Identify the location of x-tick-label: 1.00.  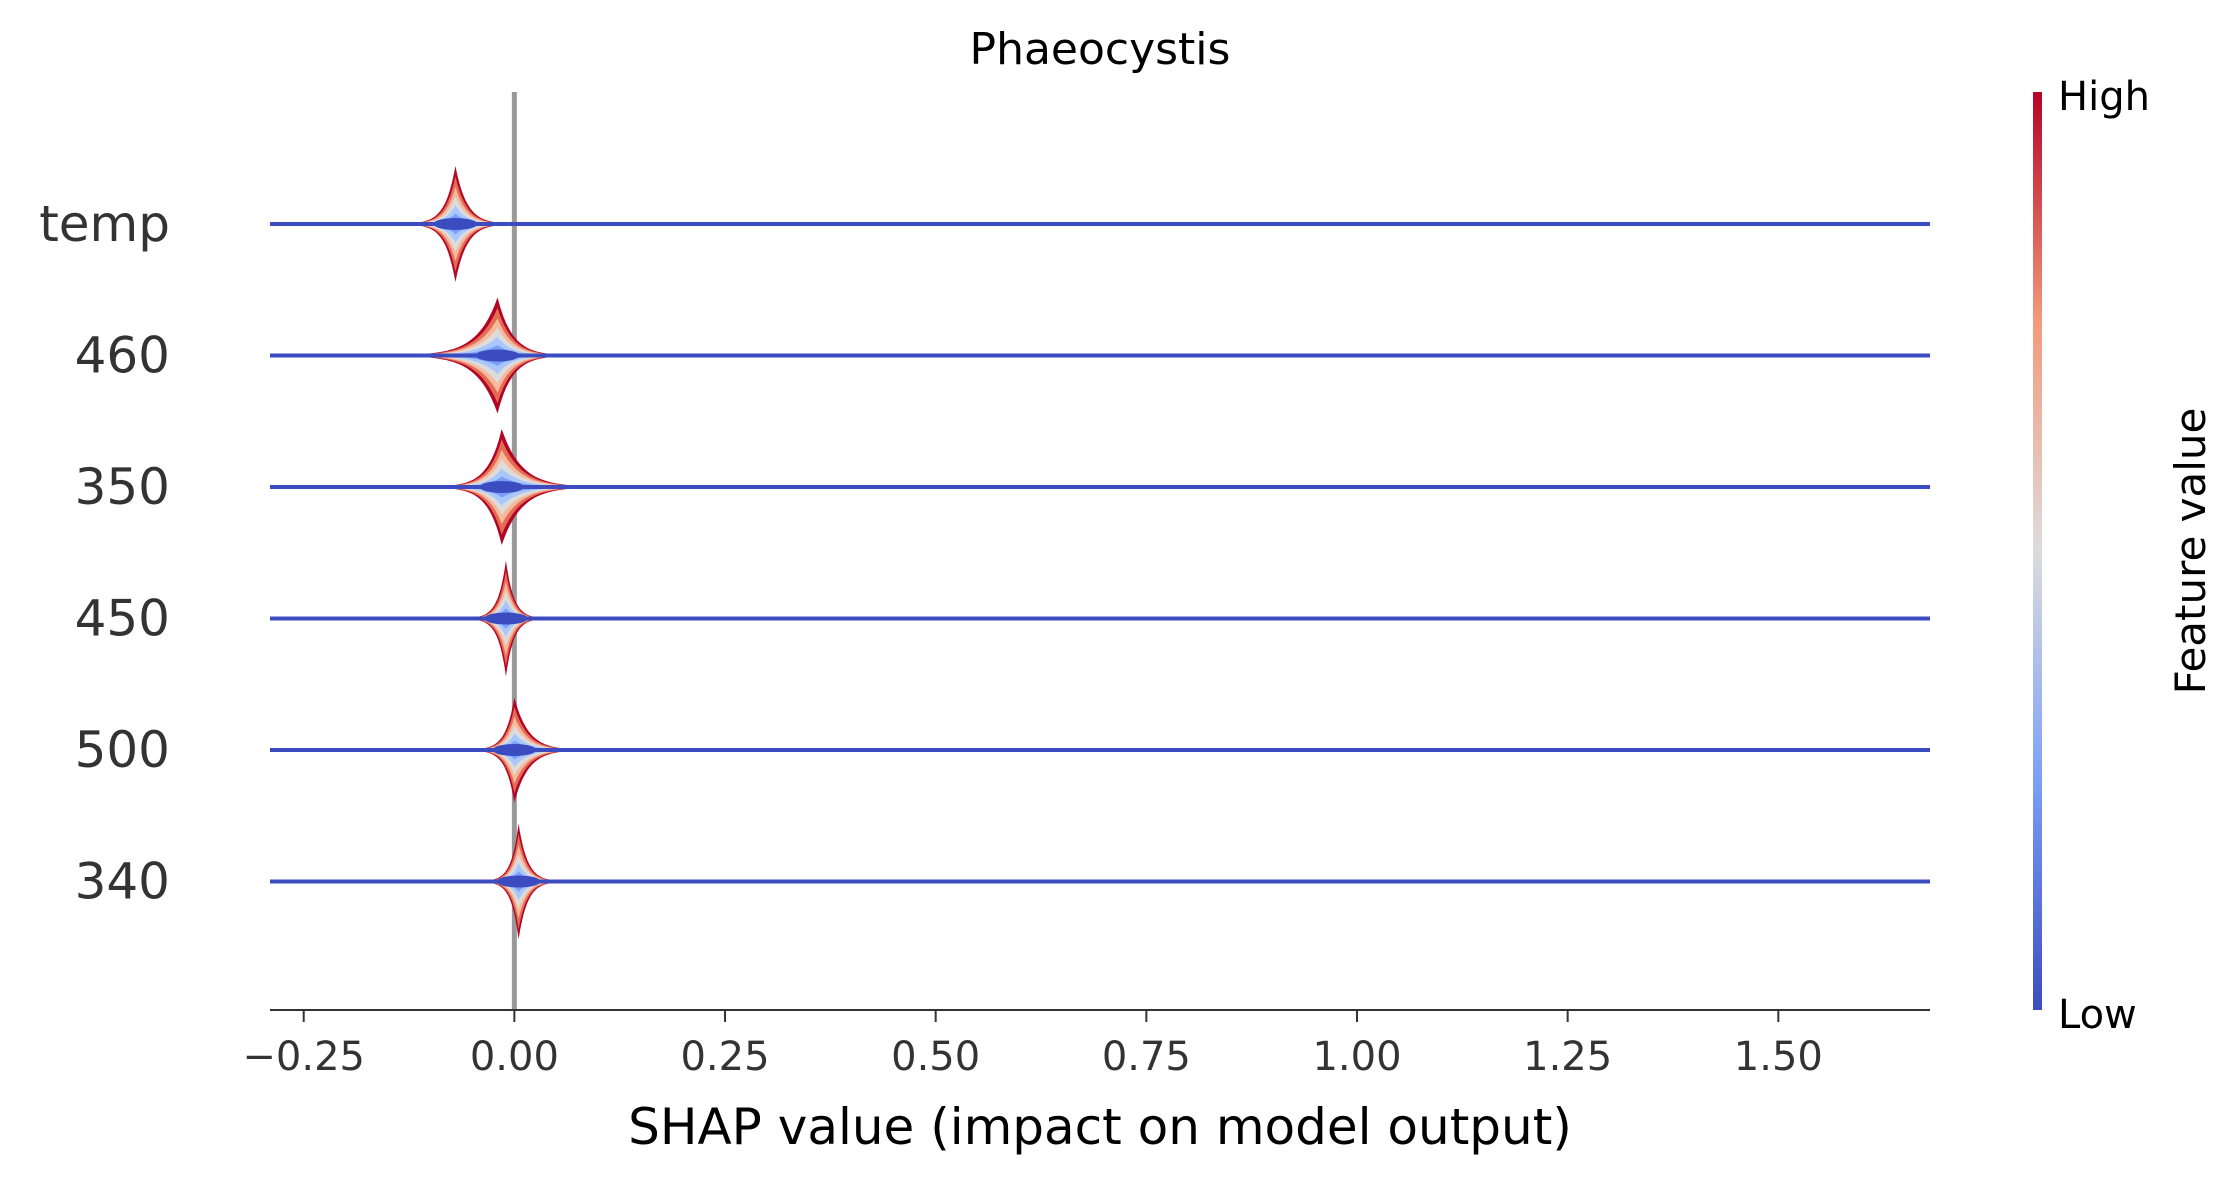
(1356, 1057).